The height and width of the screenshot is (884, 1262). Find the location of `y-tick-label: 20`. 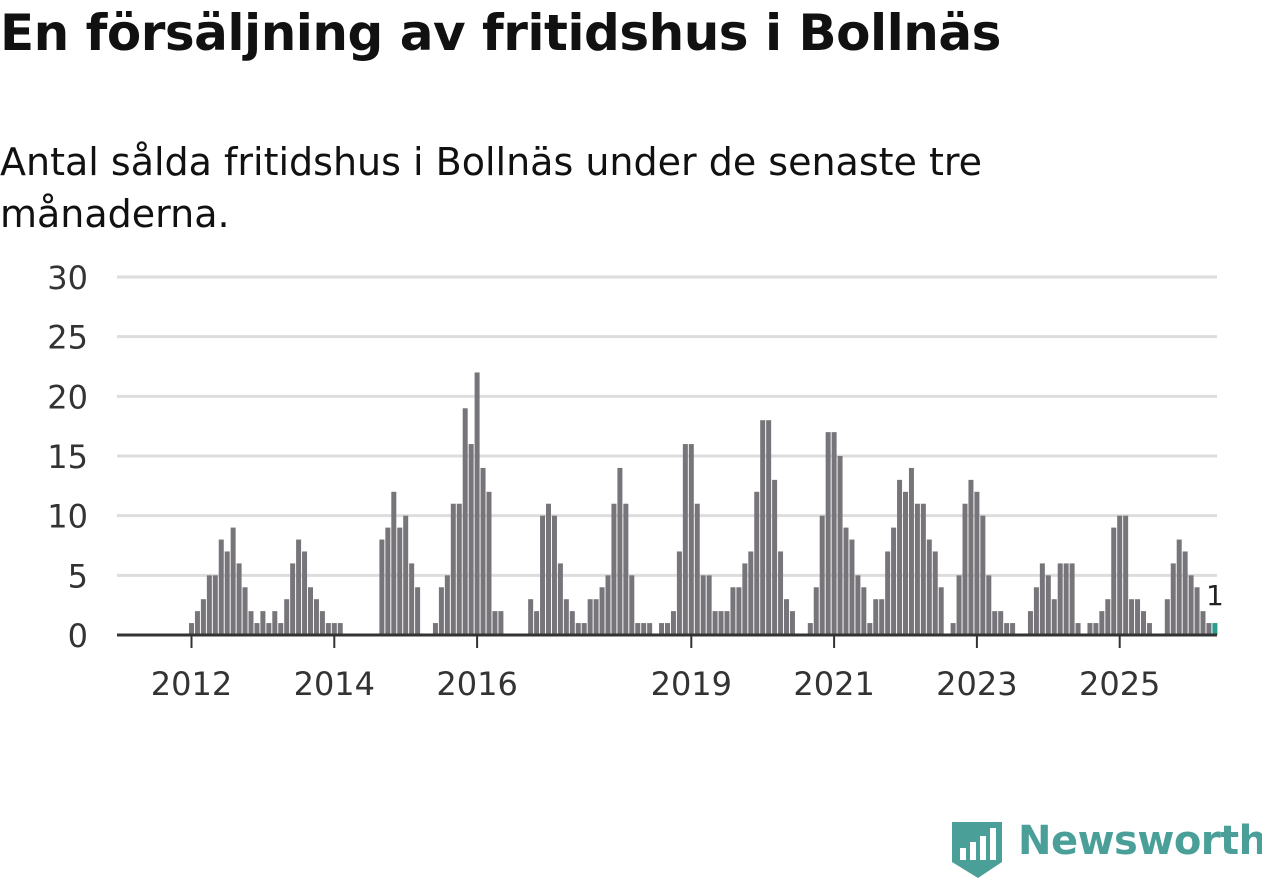

y-tick-label: 20 is located at coordinates (67, 397).